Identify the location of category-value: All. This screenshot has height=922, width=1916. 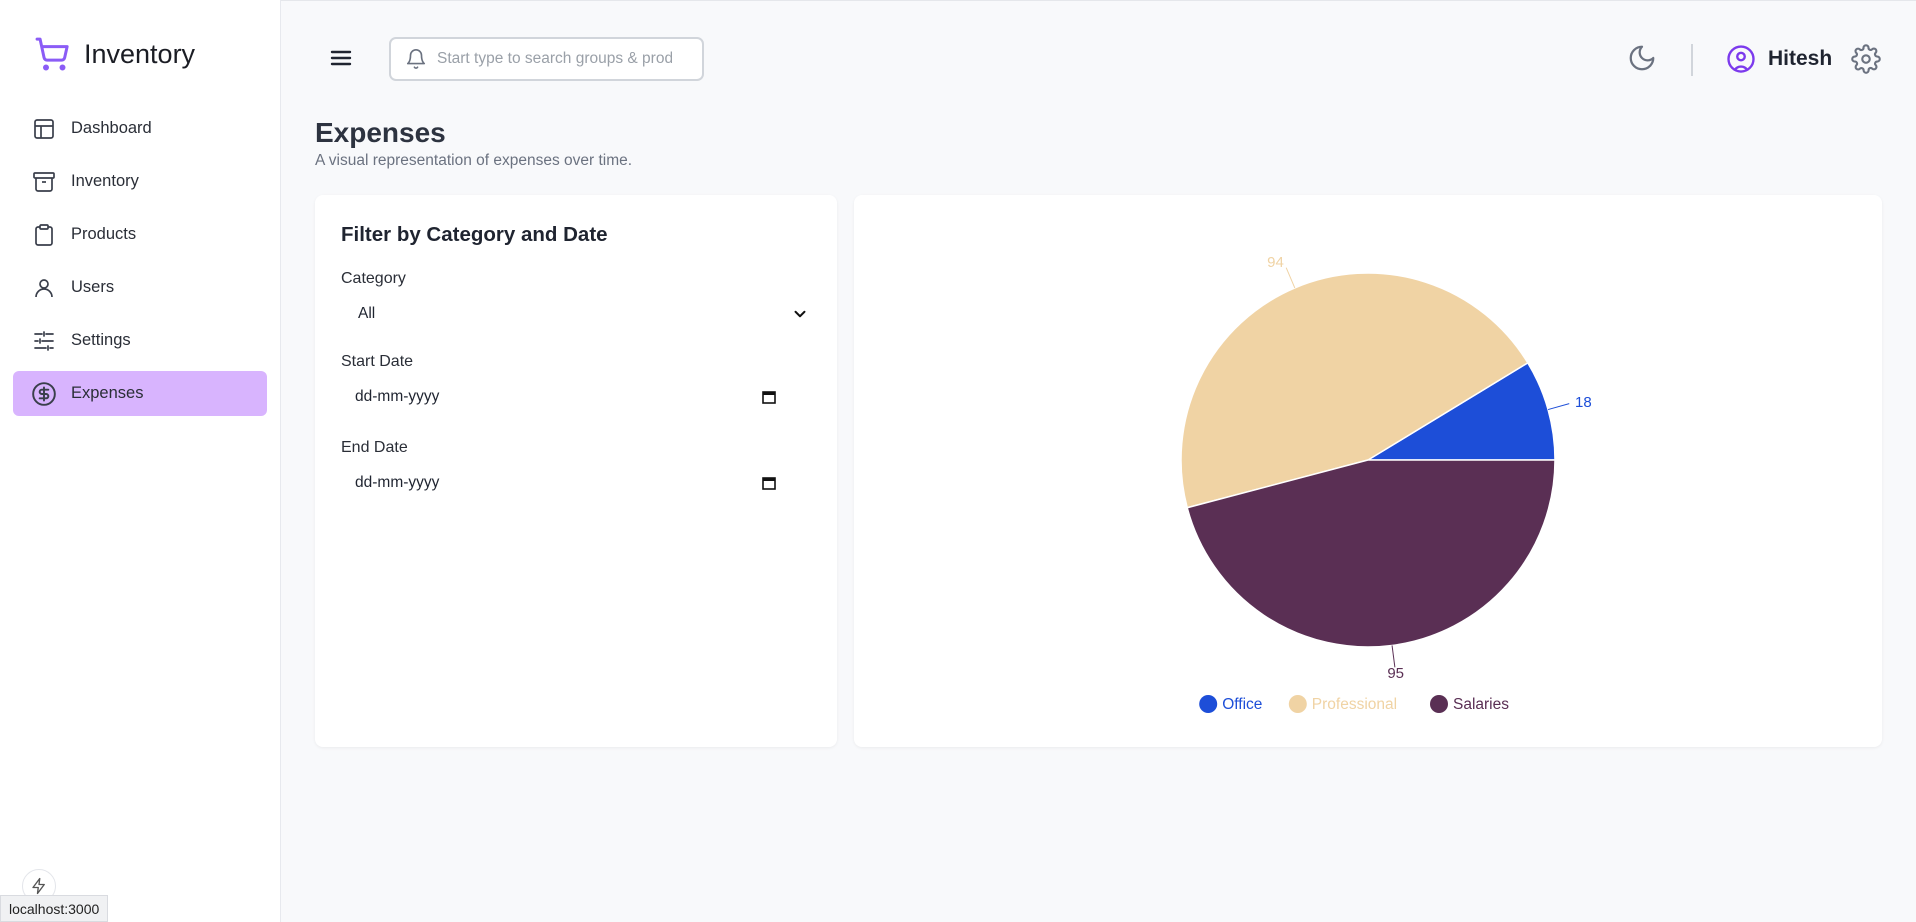
(367, 313).